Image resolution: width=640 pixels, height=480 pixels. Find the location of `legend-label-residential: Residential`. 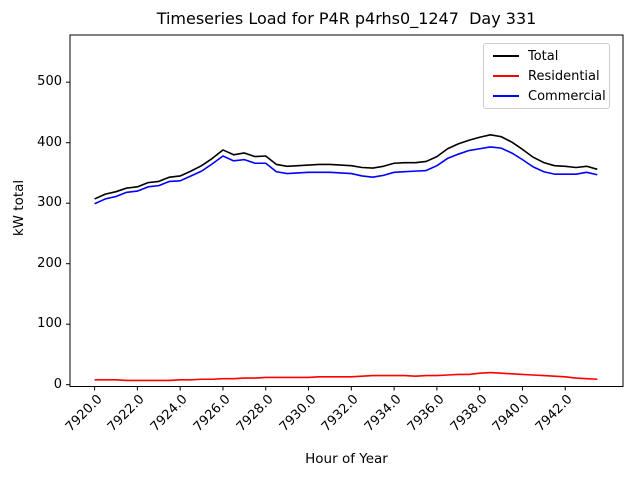

legend-label-residential: Residential is located at coordinates (564, 76).